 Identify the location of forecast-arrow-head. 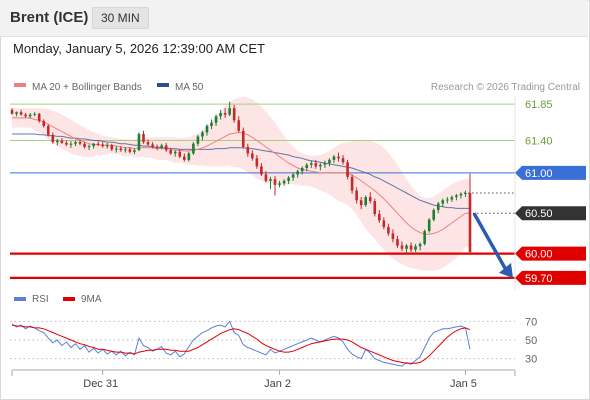
(506, 270).